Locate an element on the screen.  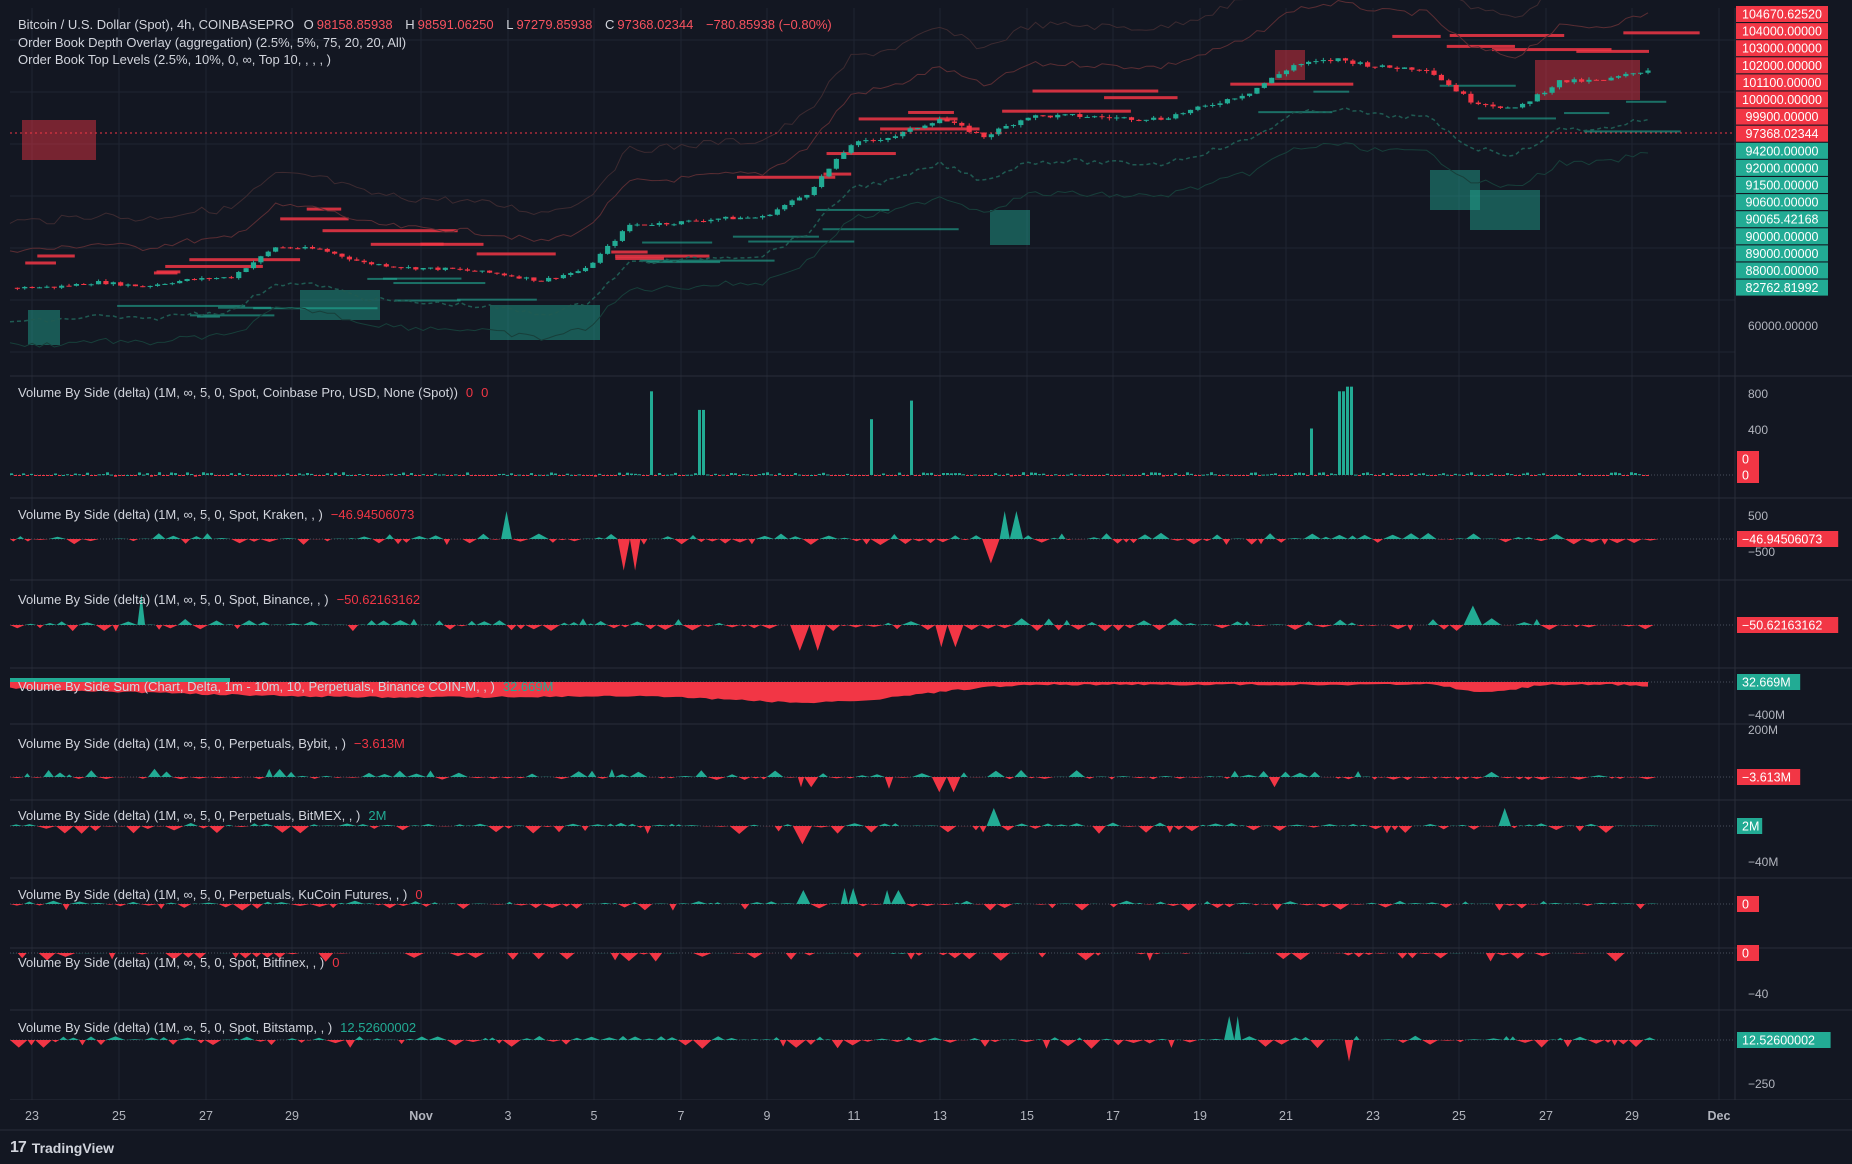
tradingview-logo: 17 TradingView is located at coordinates (62, 1148).